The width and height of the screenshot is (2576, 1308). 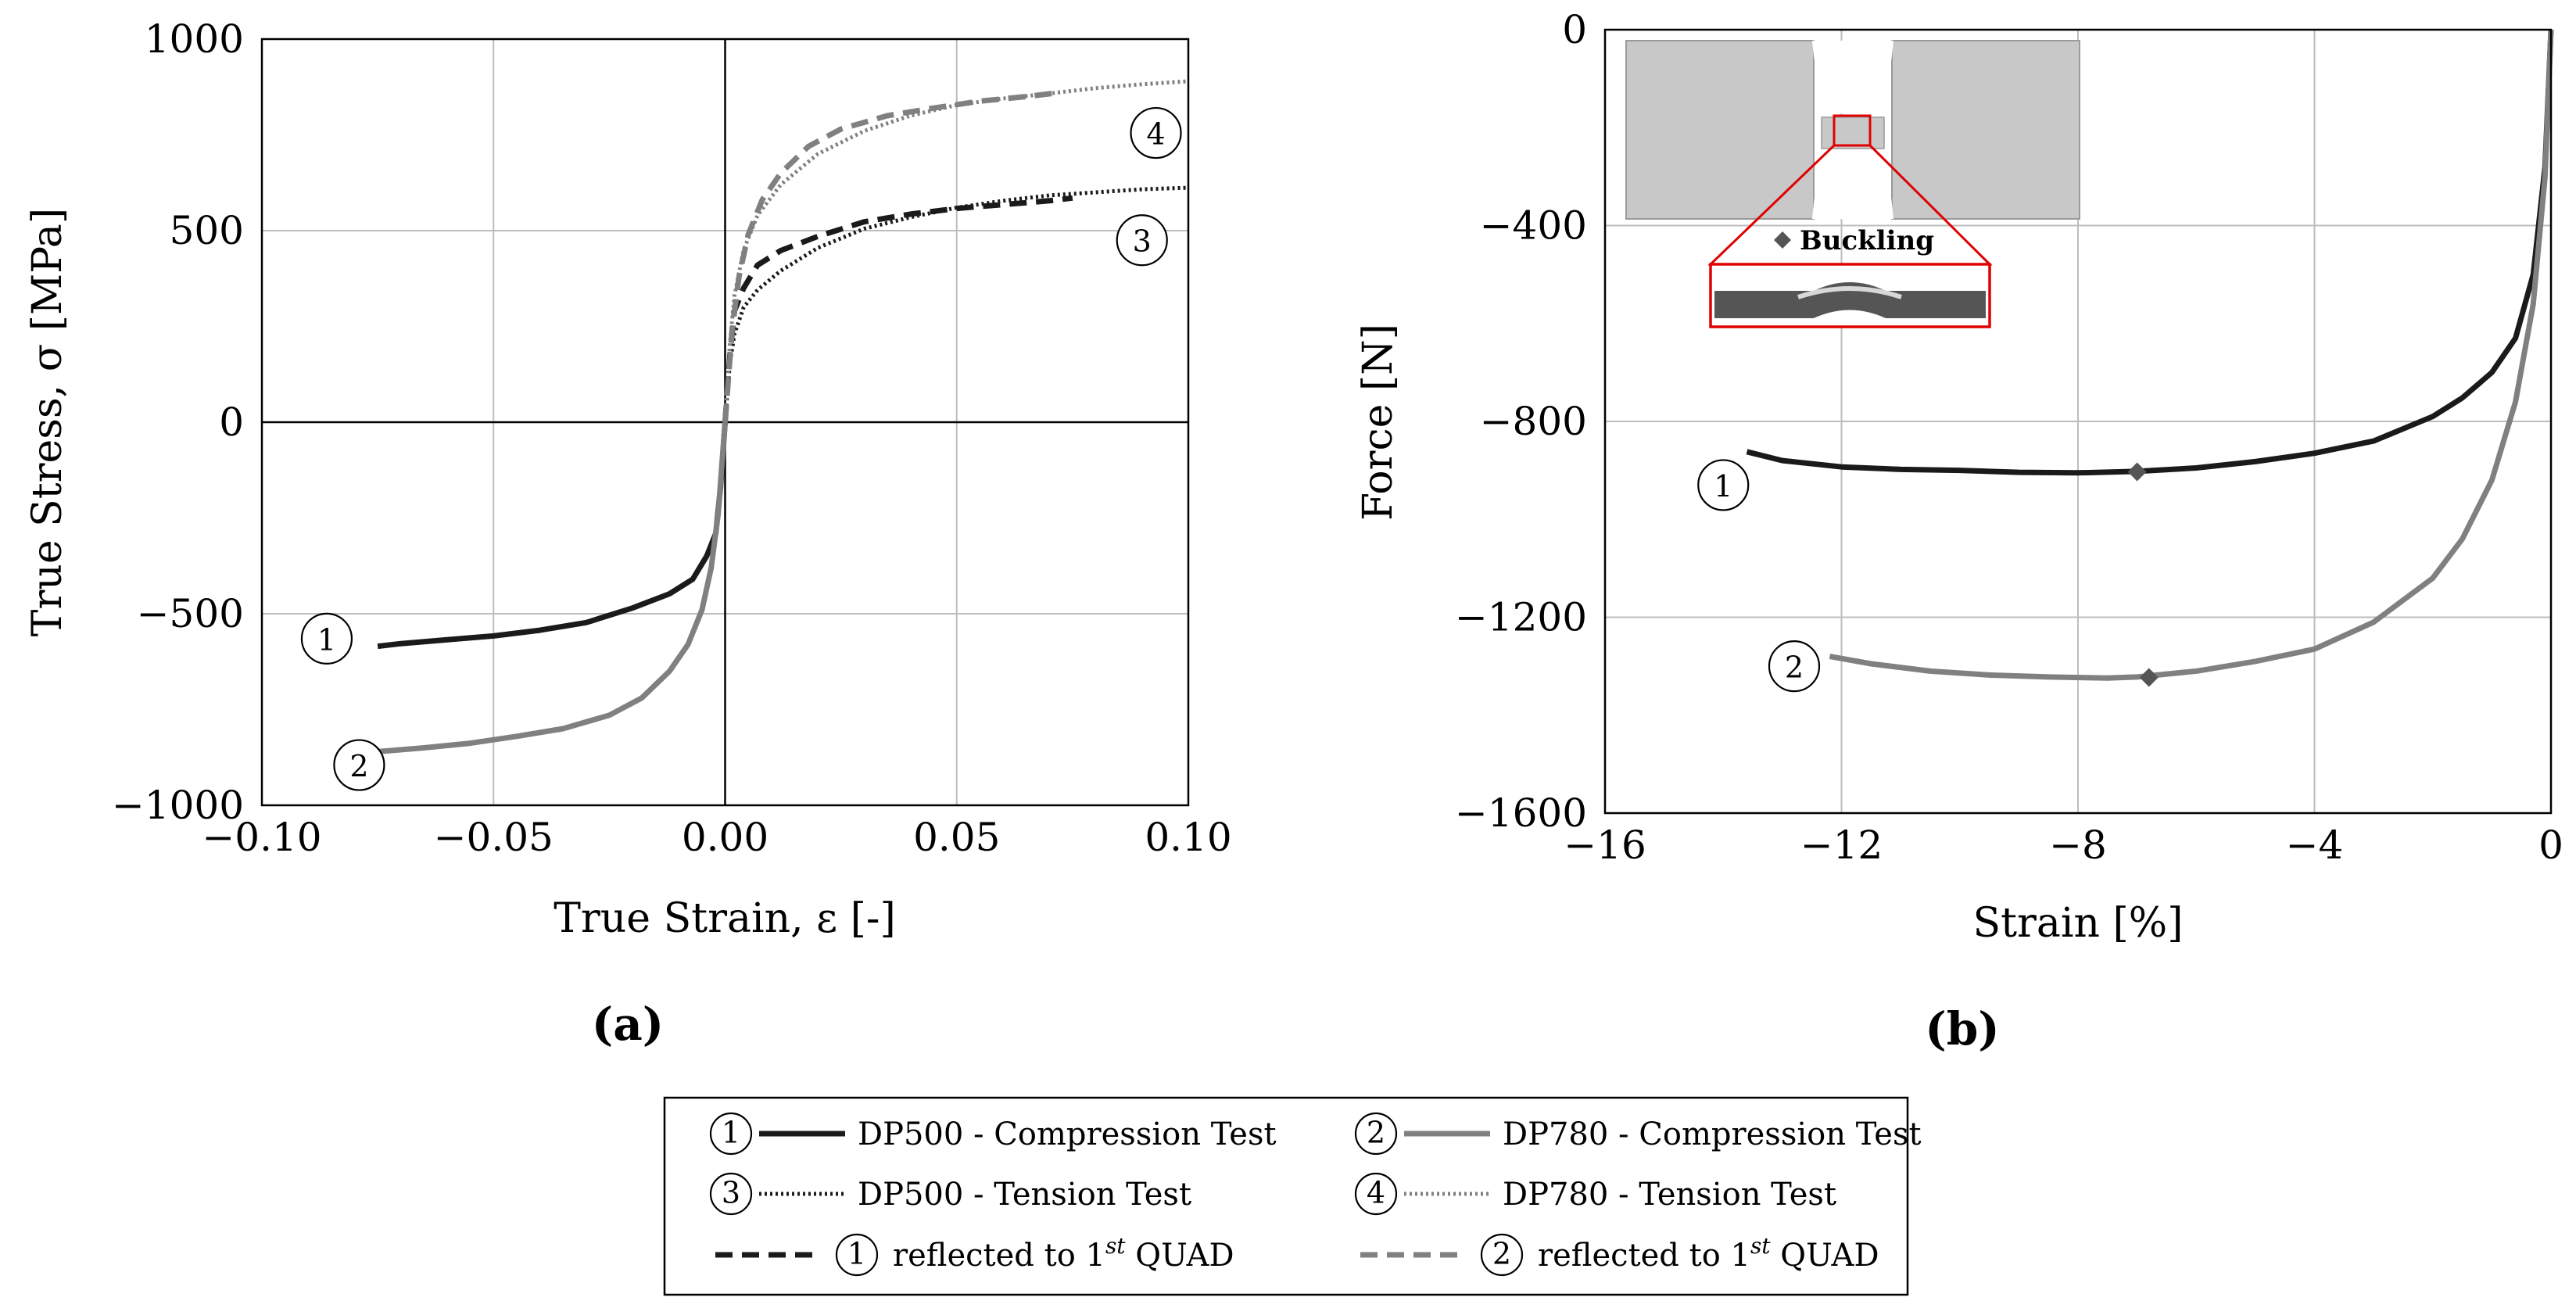 I want to click on x-tick-label: −16, so click(x=1605, y=845).